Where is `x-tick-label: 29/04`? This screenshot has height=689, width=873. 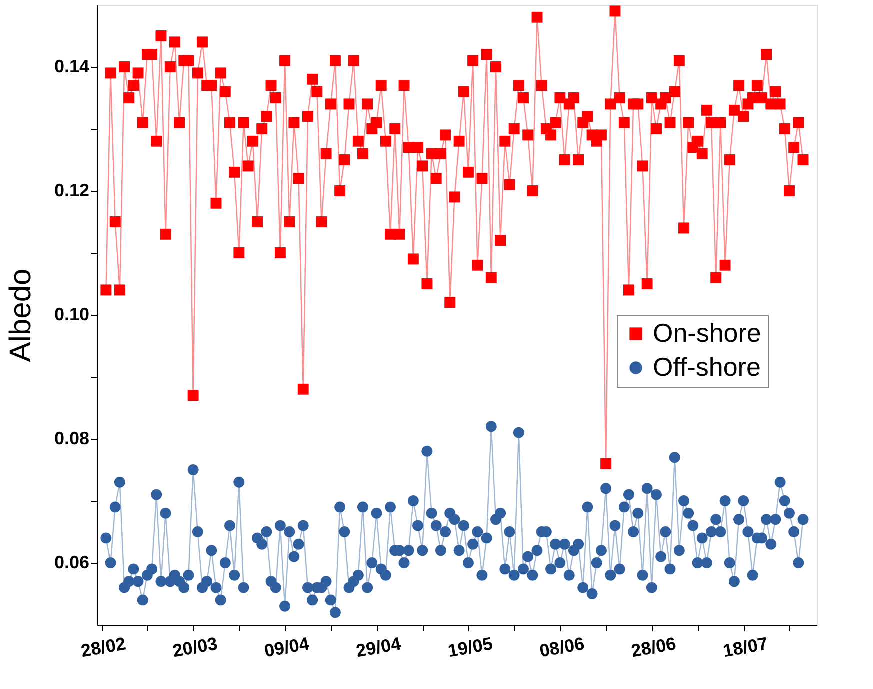 x-tick-label: 29/04 is located at coordinates (378, 648).